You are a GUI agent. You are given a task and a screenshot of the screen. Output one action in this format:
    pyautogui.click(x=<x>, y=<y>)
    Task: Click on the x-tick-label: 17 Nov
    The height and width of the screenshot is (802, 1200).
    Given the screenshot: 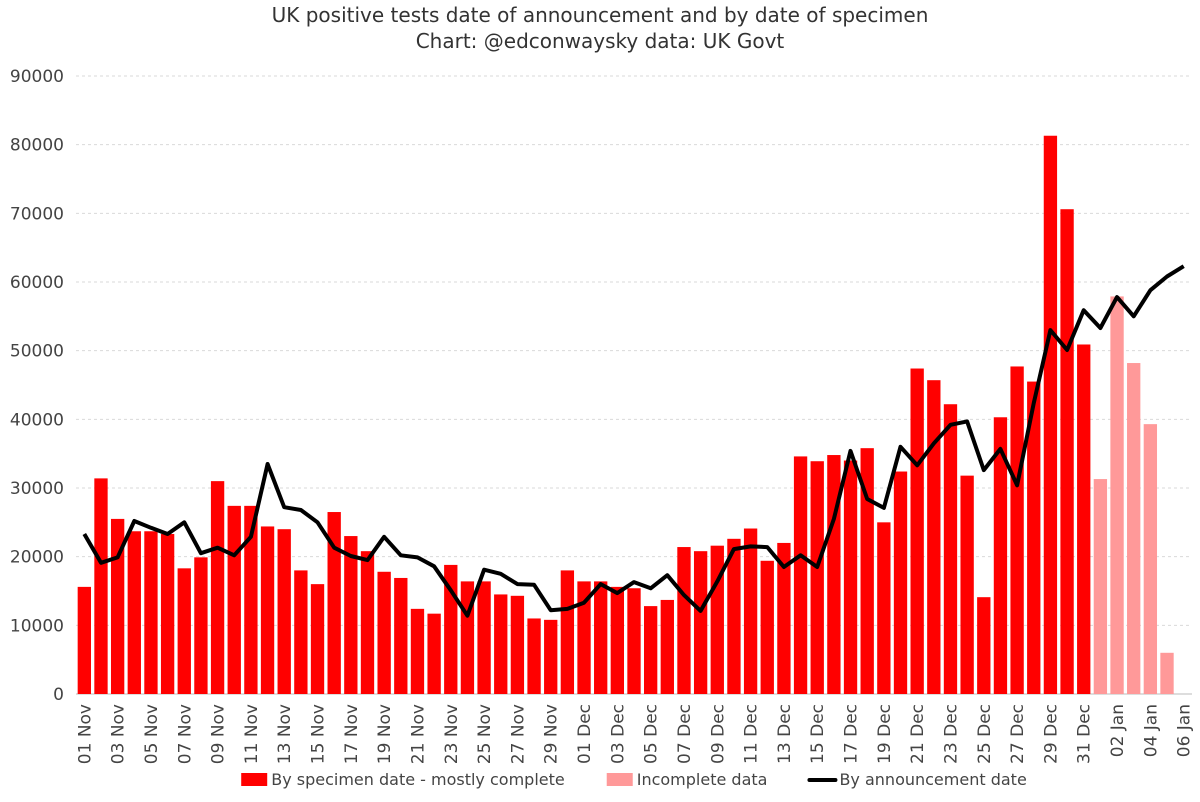 What is the action you would take?
    pyautogui.click(x=352, y=734)
    